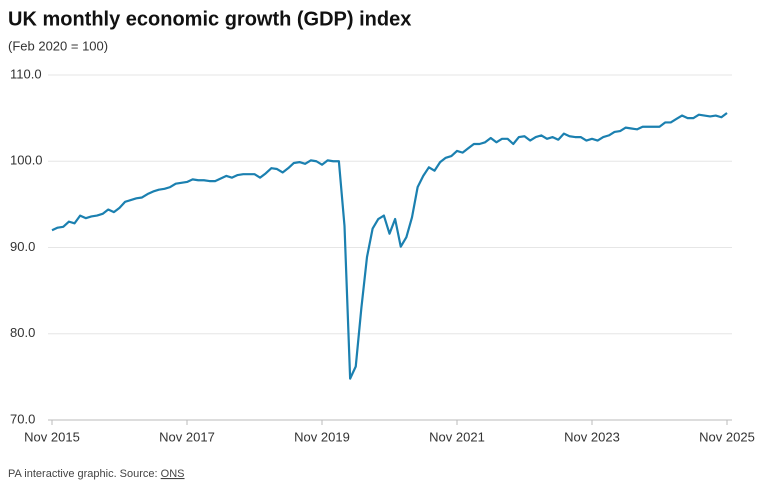  I want to click on x-tick-label: Nov 2017, so click(187, 436).